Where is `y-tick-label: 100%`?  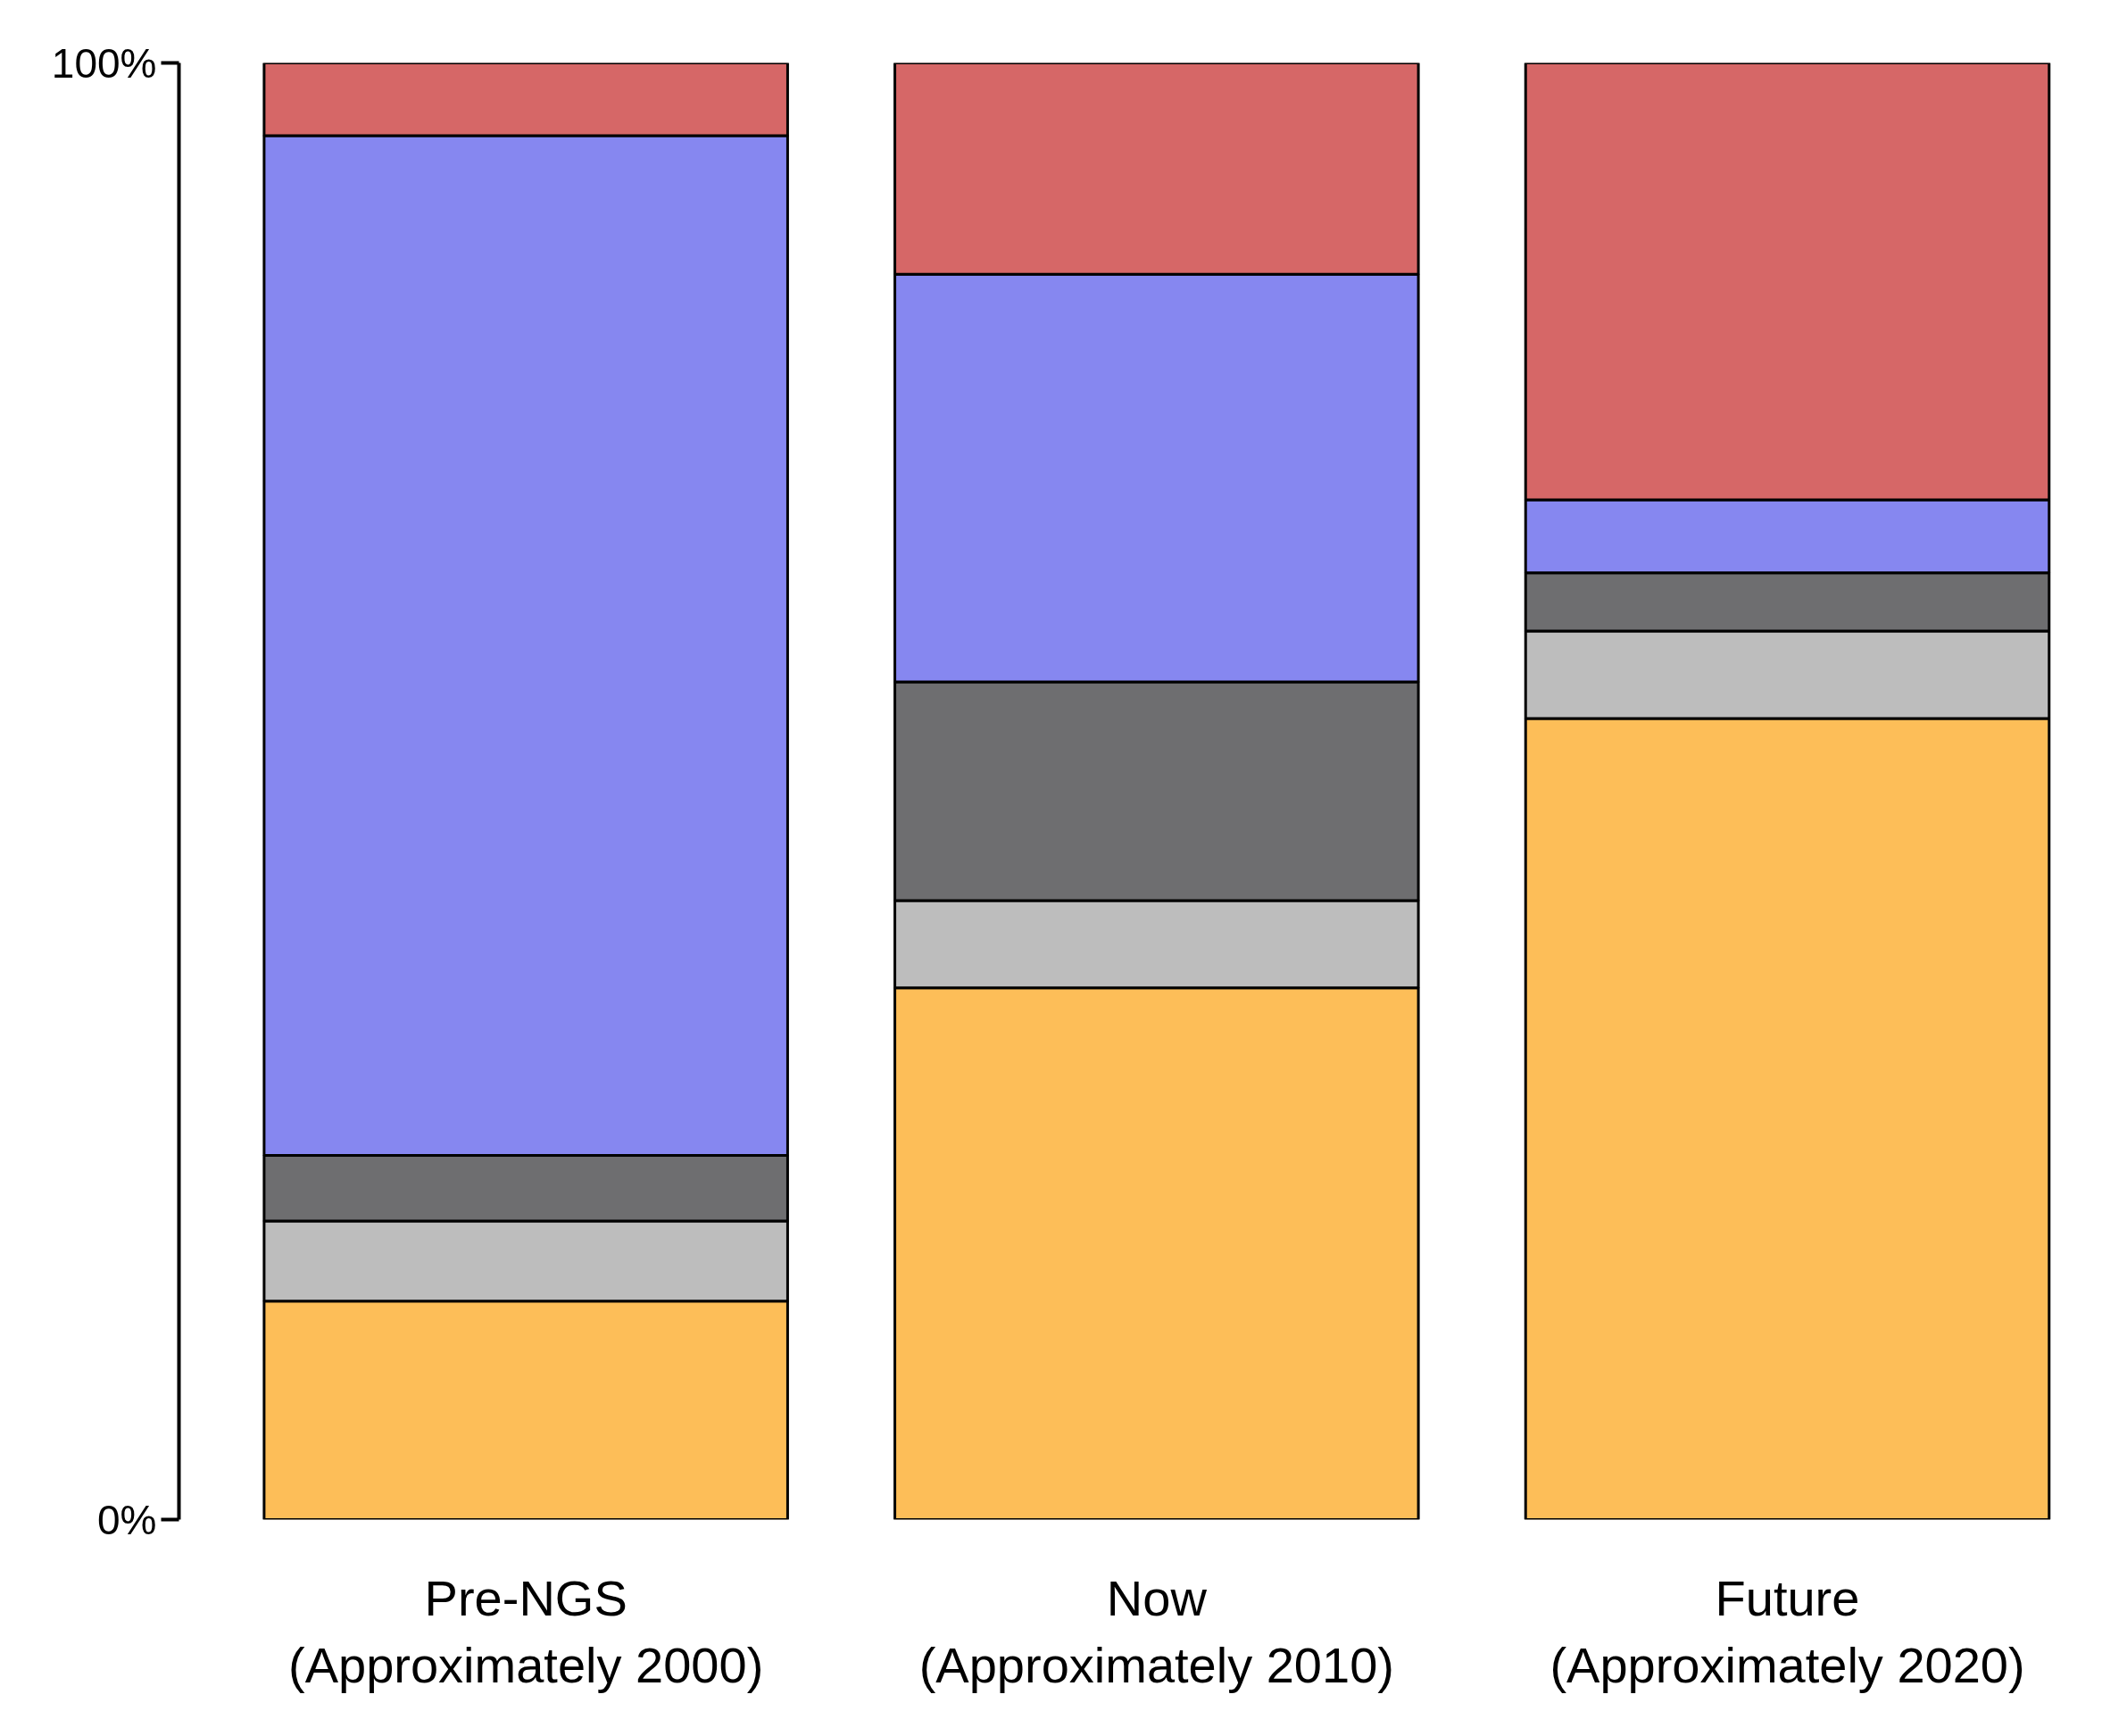
y-tick-label: 100% is located at coordinates (104, 63).